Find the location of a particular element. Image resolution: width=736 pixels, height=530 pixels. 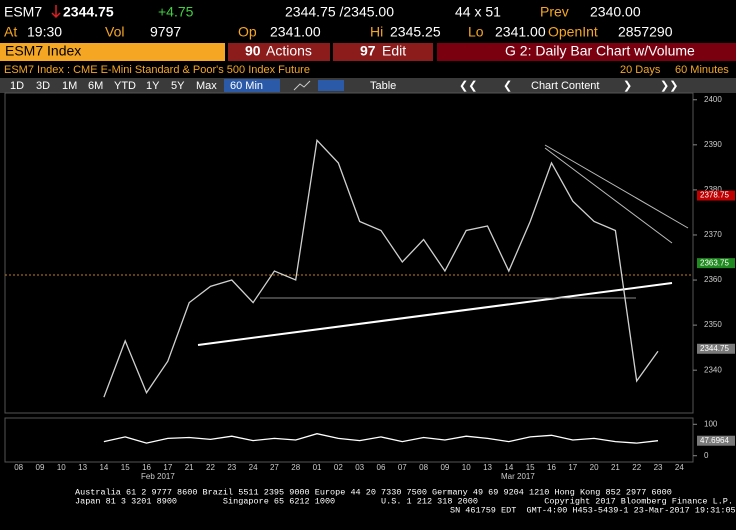

period-button: Max is located at coordinates (206, 86).